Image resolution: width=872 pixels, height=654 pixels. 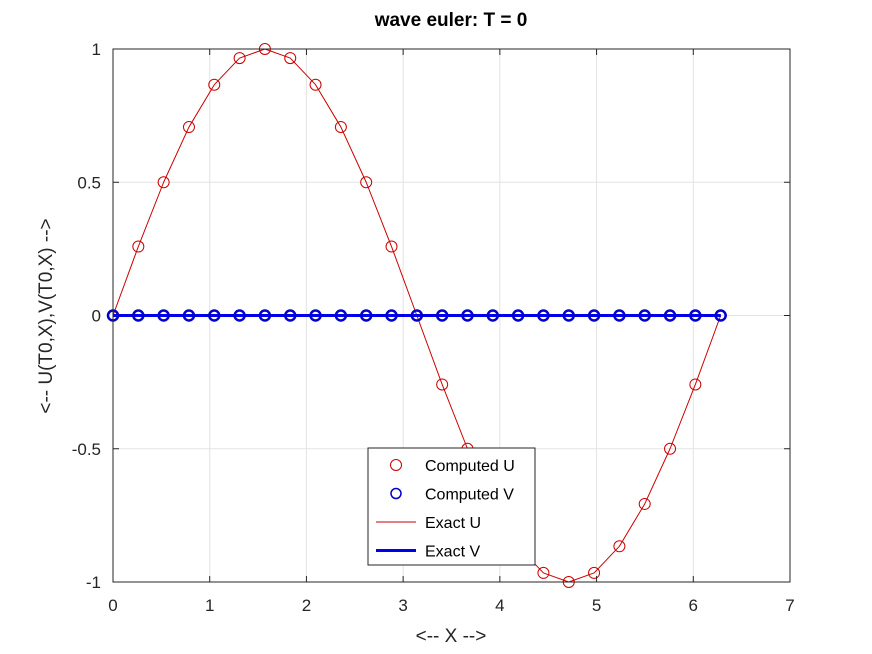 I want to click on y-tick-label: 0, so click(x=96, y=316).